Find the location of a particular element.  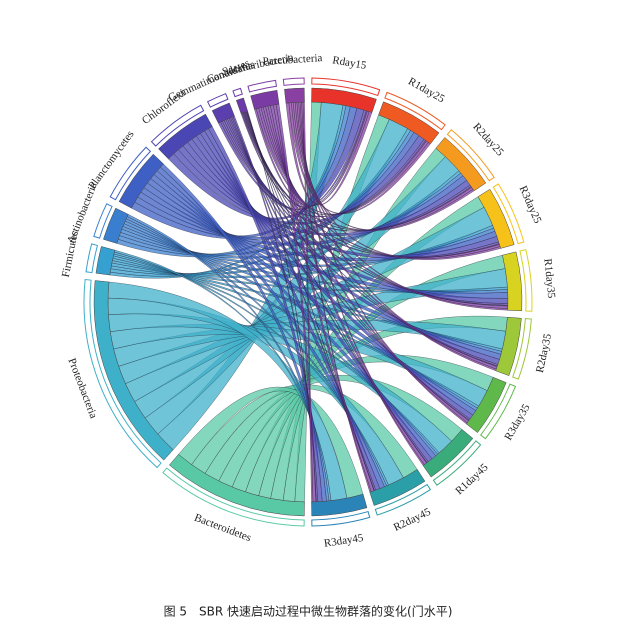

segment-label: R2day45 is located at coordinates (412, 520).